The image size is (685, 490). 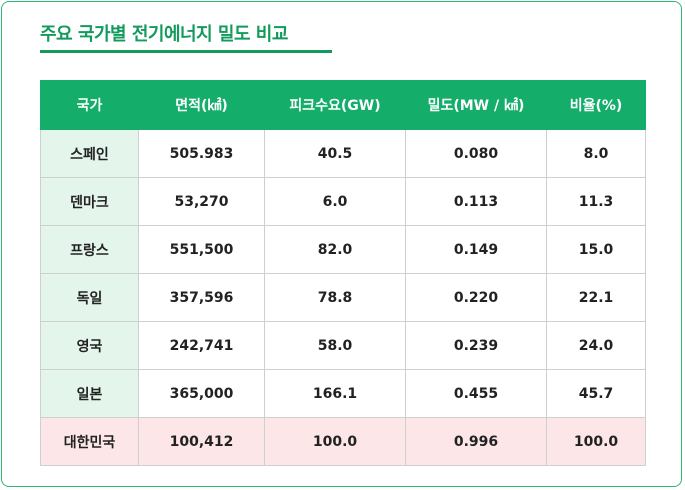 What do you see at coordinates (335, 393) in the screenshot?
I see `peak-demand-cell: 166.1` at bounding box center [335, 393].